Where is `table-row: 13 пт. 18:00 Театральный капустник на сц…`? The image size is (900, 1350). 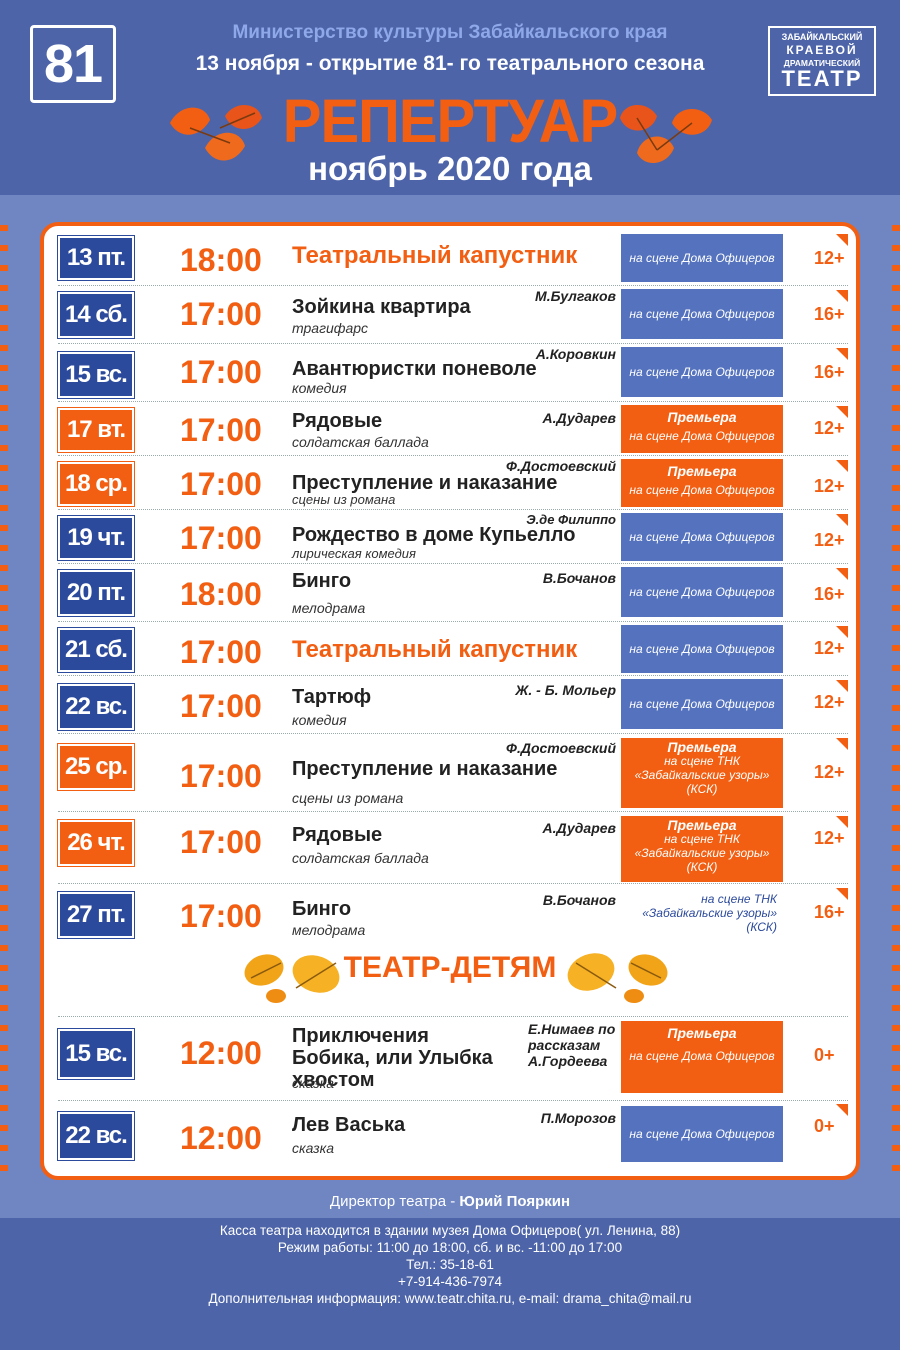
table-row: 13 пт. 18:00 Театральный капустник на сц… is located at coordinates (453, 259).